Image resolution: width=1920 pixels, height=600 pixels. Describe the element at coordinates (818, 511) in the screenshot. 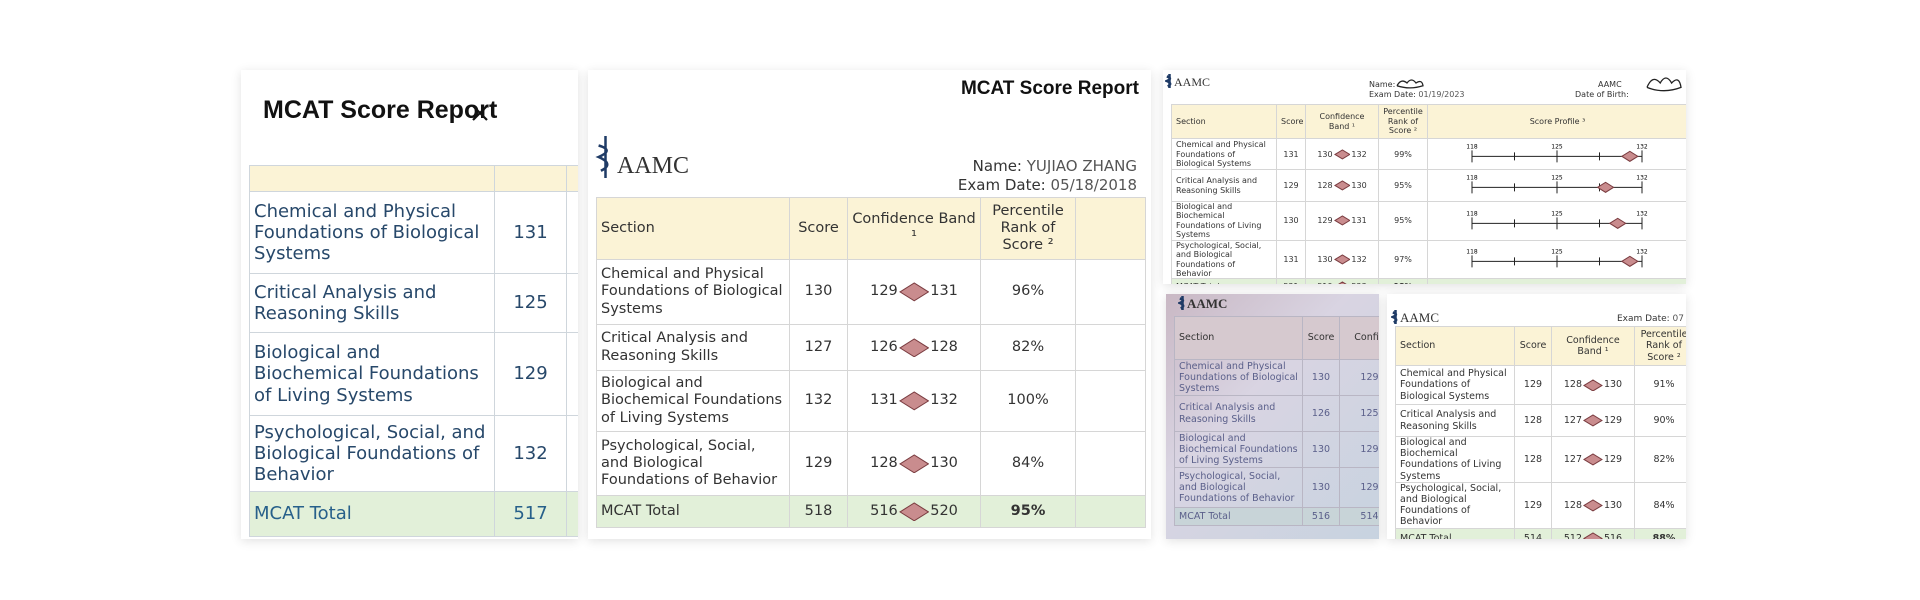

I see `score: 518` at that location.